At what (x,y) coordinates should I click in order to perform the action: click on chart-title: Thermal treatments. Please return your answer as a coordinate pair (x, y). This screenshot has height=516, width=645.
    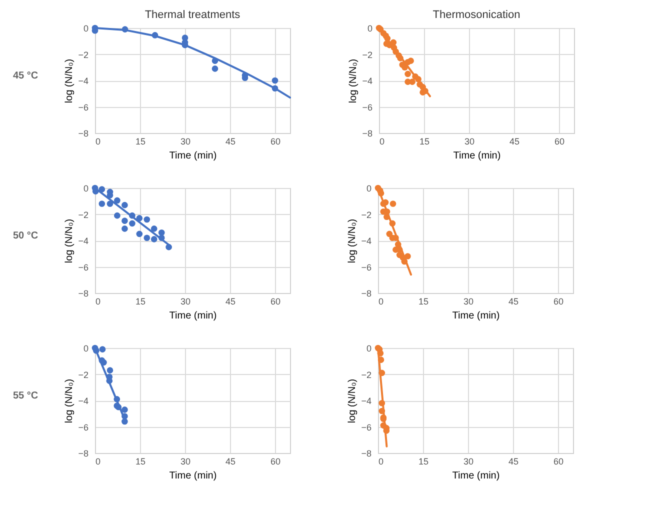
    Looking at the image, I should click on (192, 15).